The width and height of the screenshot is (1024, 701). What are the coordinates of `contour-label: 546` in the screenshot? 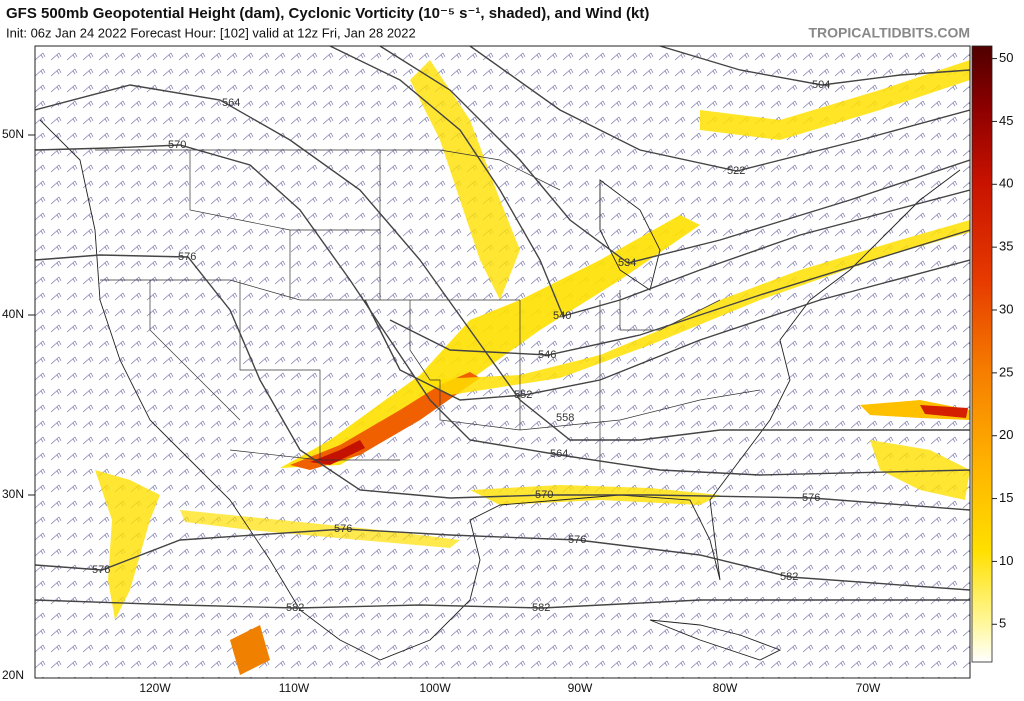 It's located at (547, 355).